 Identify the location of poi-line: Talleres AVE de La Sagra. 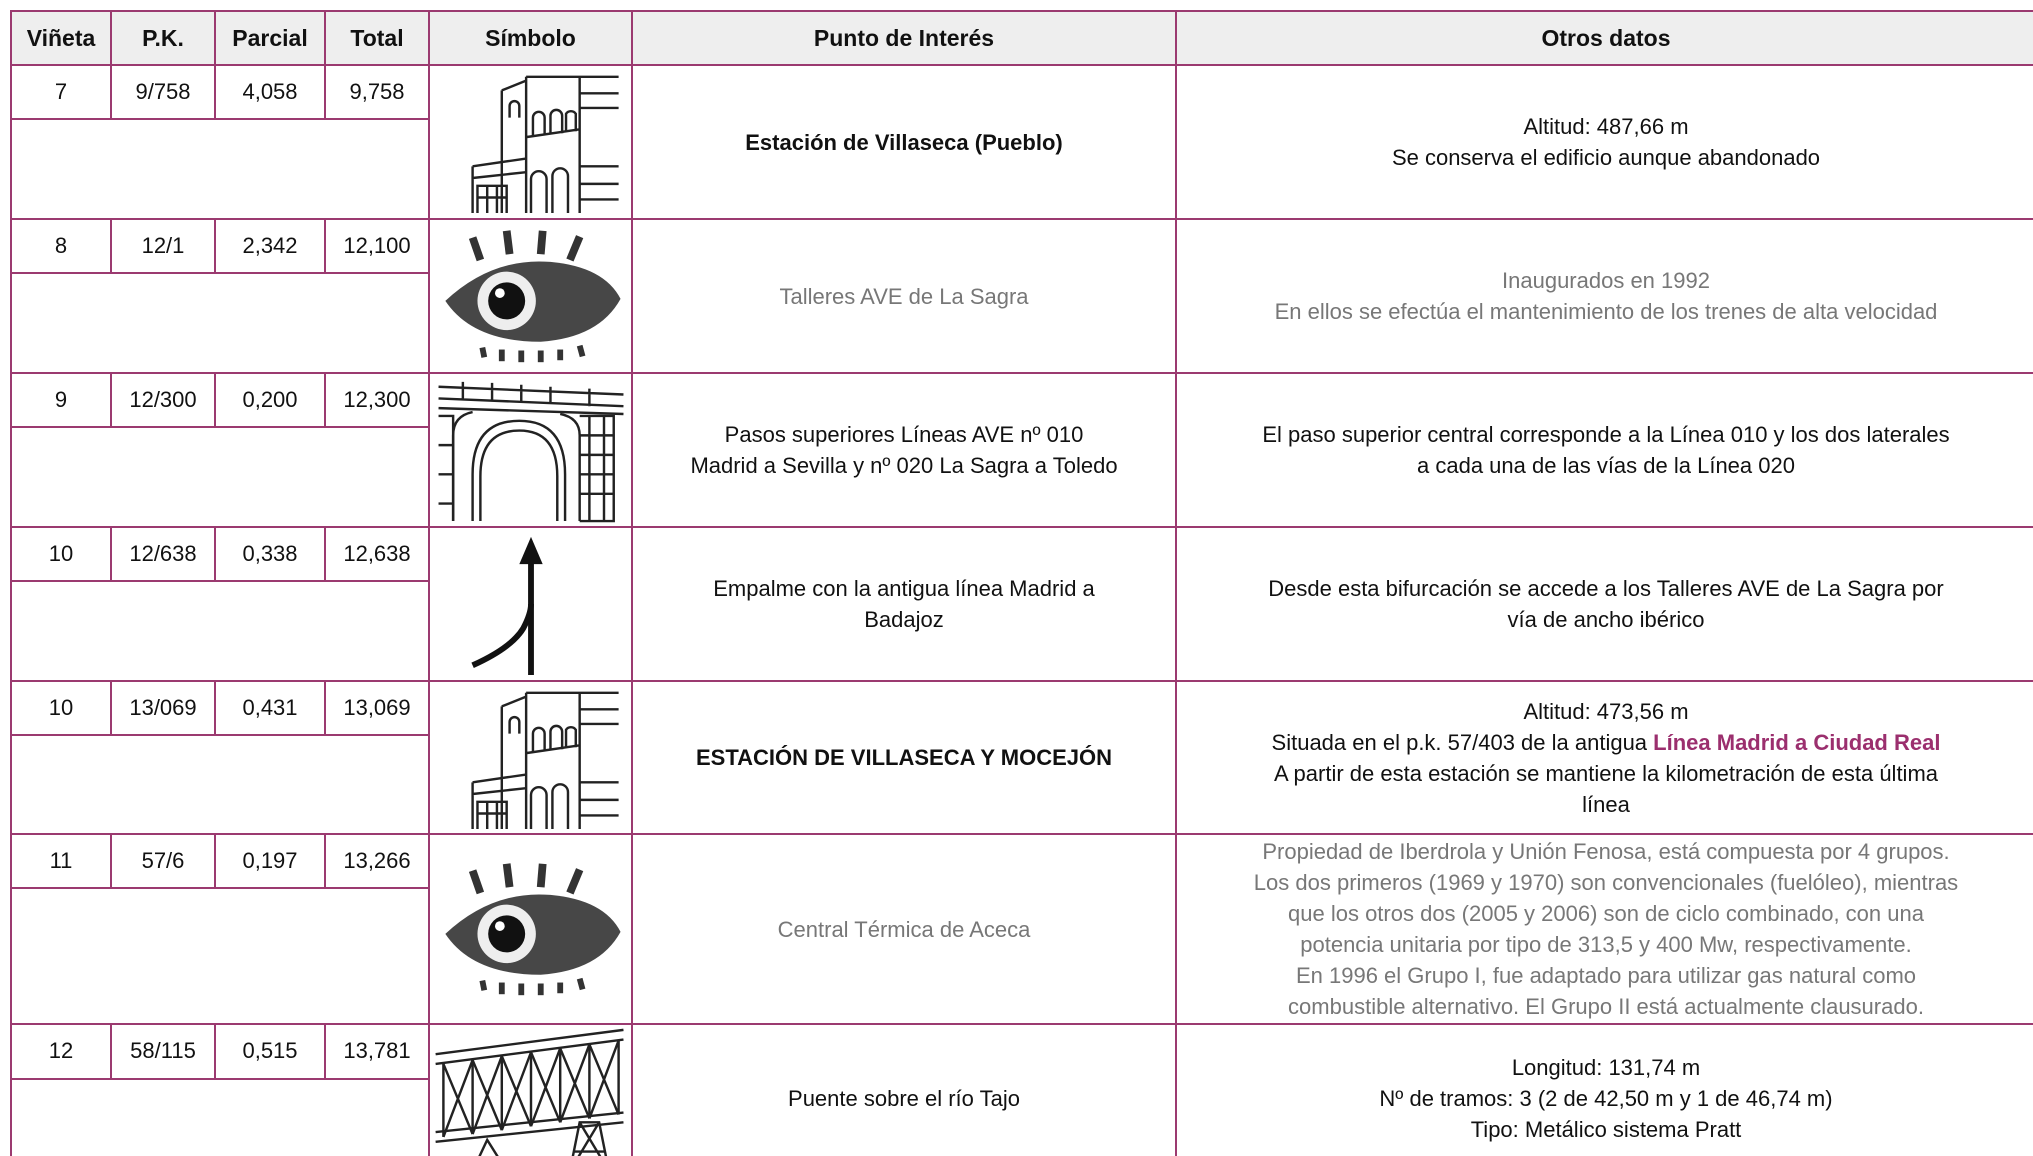
(904, 296).